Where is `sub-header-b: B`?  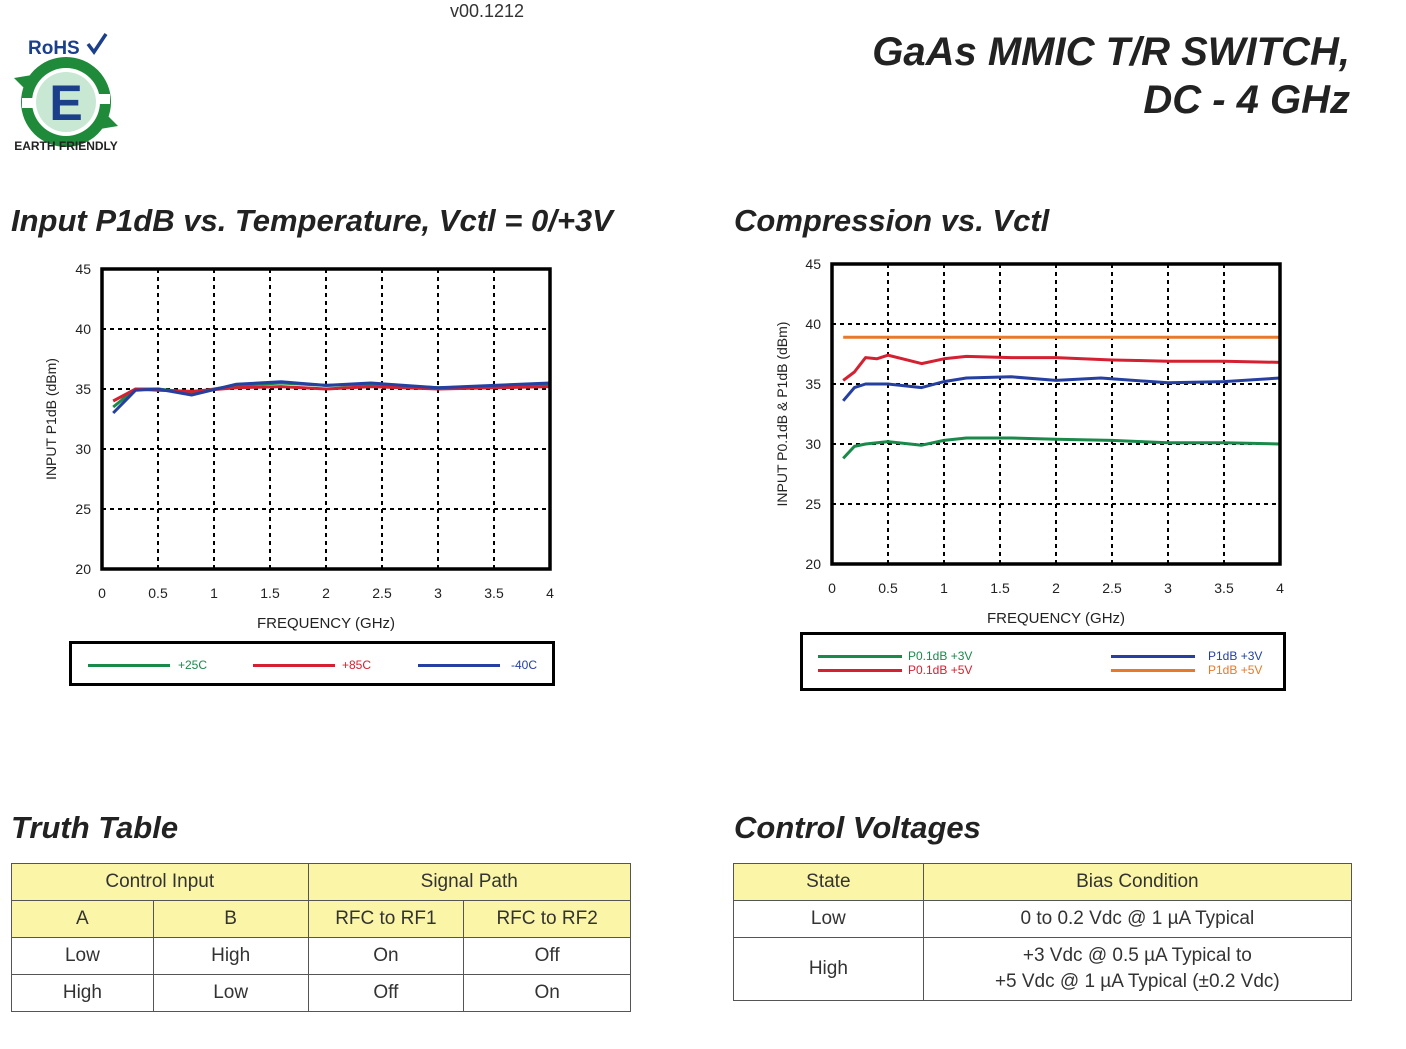
sub-header-b: B is located at coordinates (230, 919).